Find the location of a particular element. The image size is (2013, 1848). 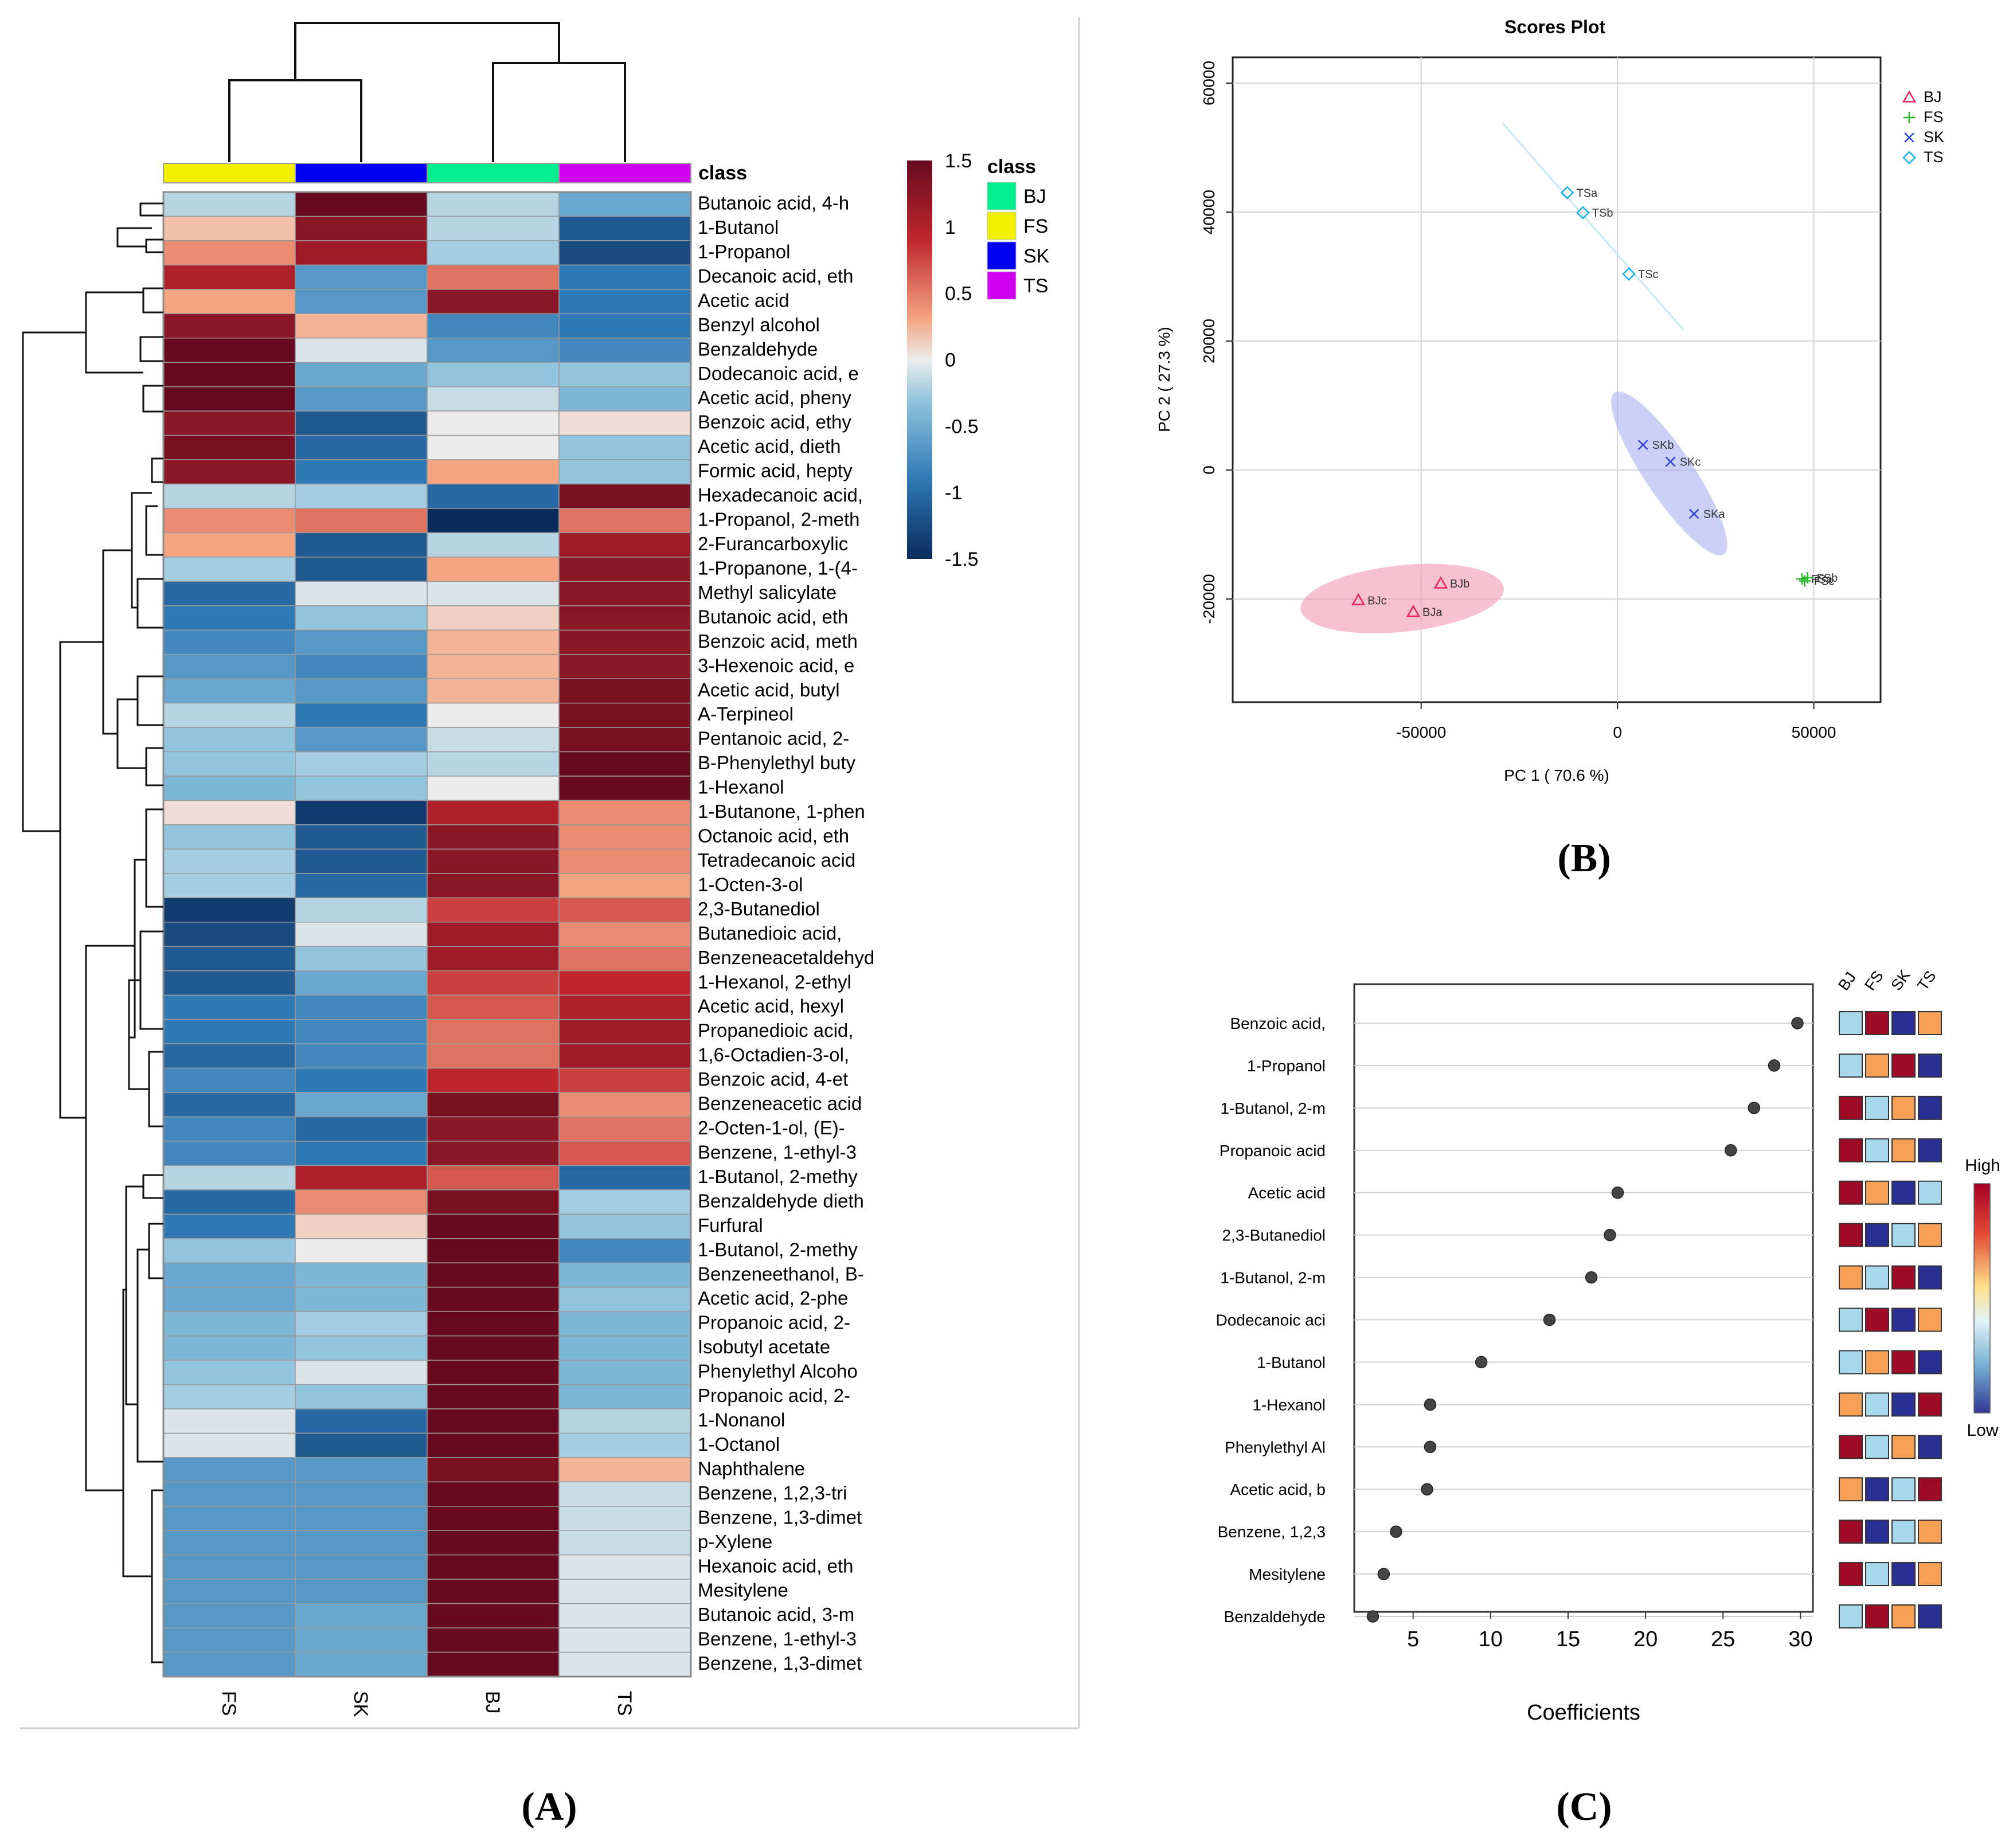

row-label: 1,6-Octadien-3-ol, is located at coordinates (773, 1055).